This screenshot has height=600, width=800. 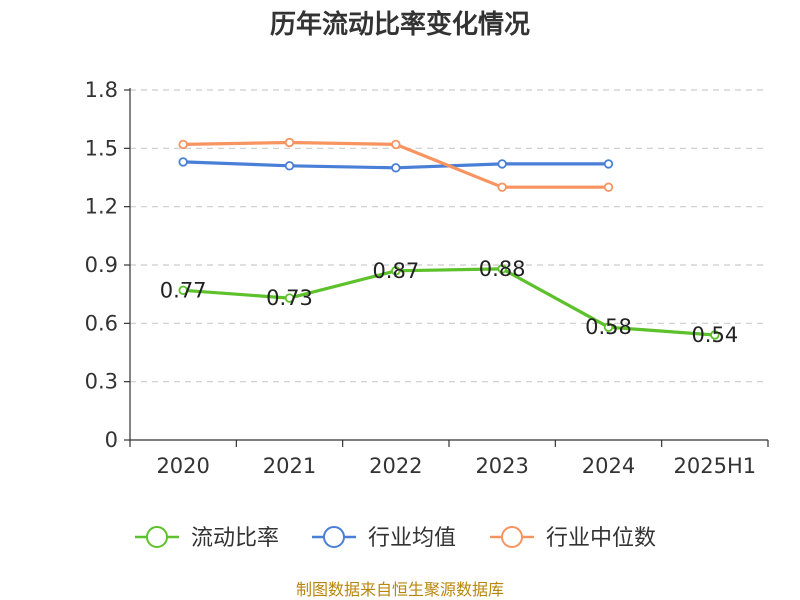 I want to click on legend-item-0: 流动比率, so click(x=207, y=538).